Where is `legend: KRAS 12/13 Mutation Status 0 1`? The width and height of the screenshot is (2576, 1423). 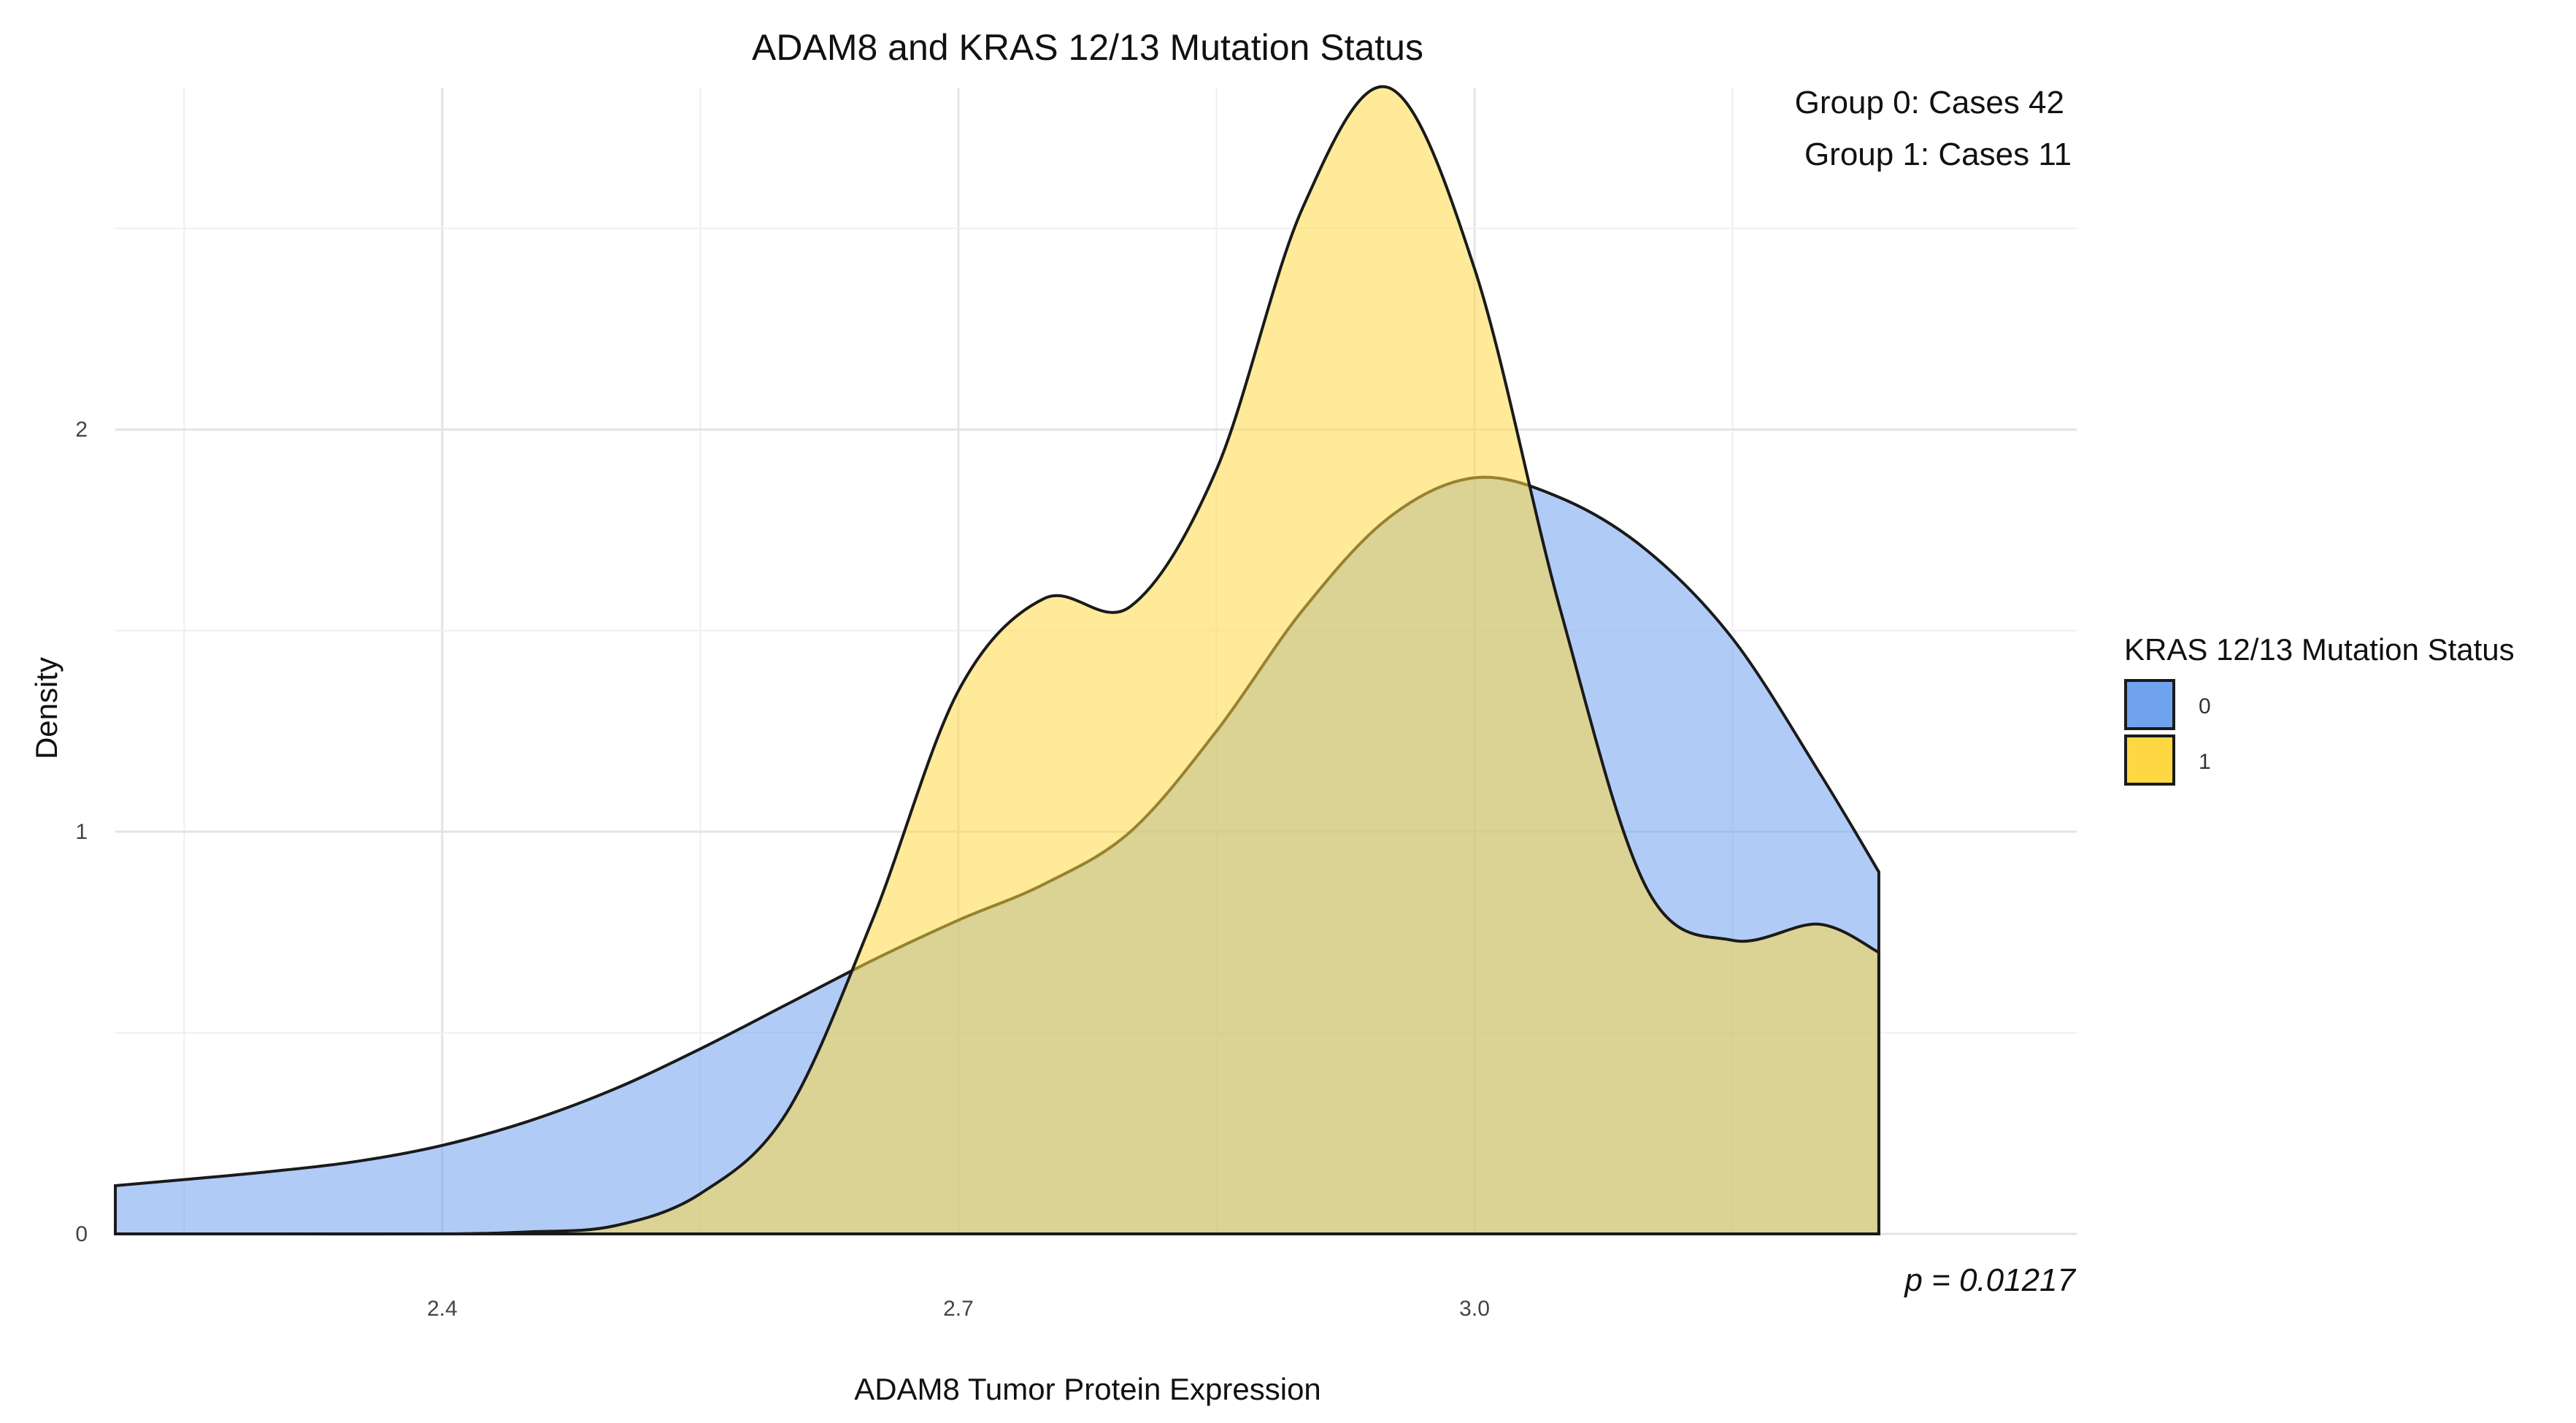
legend: KRAS 12/13 Mutation Status 0 1 is located at coordinates (2319, 709).